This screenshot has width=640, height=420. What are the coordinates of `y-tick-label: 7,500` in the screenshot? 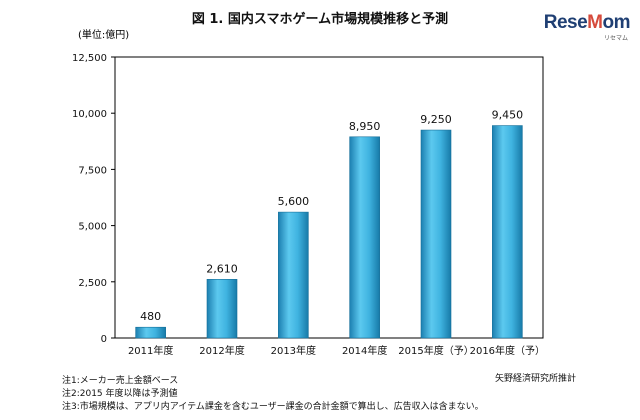 It's located at (92, 170).